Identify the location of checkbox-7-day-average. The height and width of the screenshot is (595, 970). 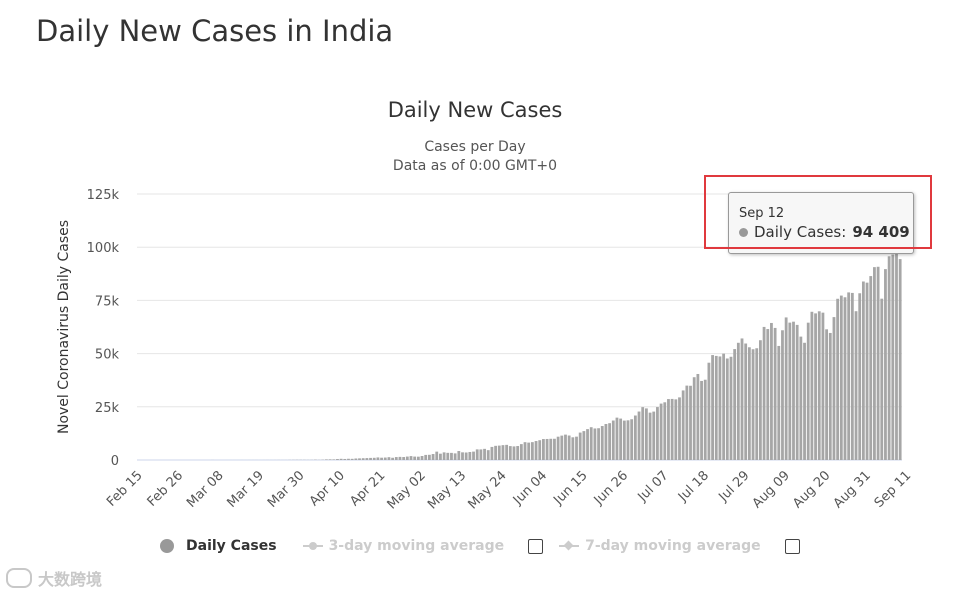
(792, 546).